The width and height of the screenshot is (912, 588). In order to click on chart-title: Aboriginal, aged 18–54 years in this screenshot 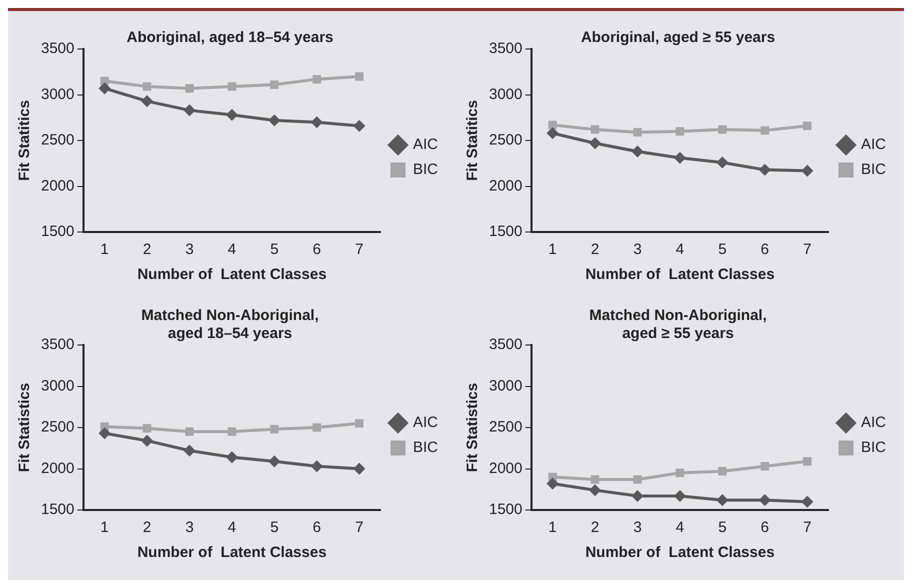, I will do `click(230, 37)`.